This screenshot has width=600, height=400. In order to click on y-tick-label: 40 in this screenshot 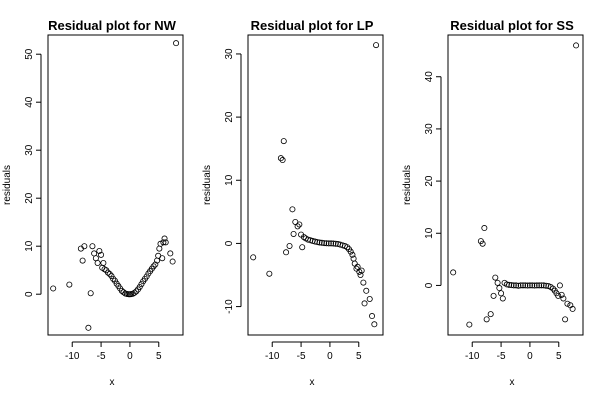, I will do `click(429, 77)`.